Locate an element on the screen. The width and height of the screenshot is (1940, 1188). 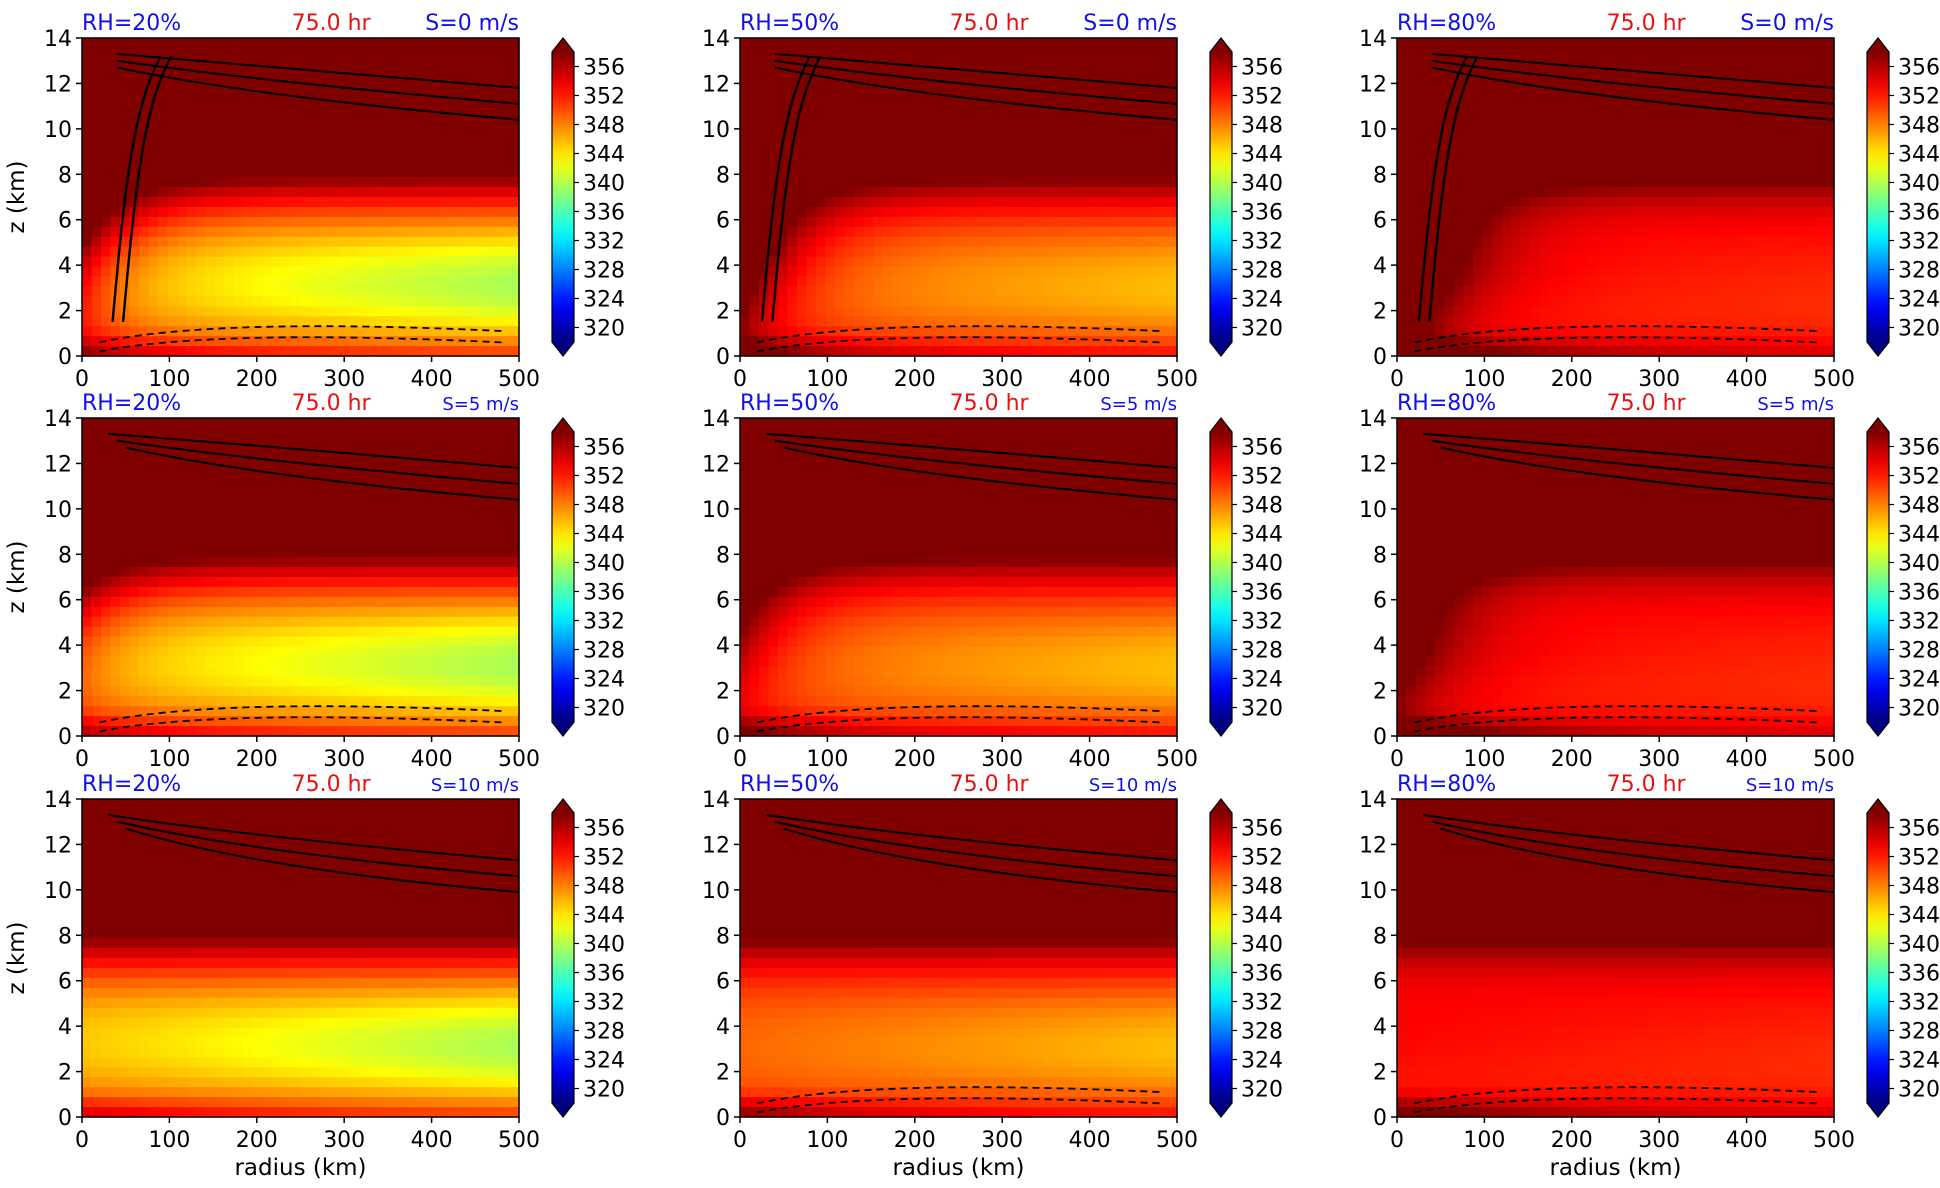
panel-time-label: 75.0 hr is located at coordinates (1647, 23).